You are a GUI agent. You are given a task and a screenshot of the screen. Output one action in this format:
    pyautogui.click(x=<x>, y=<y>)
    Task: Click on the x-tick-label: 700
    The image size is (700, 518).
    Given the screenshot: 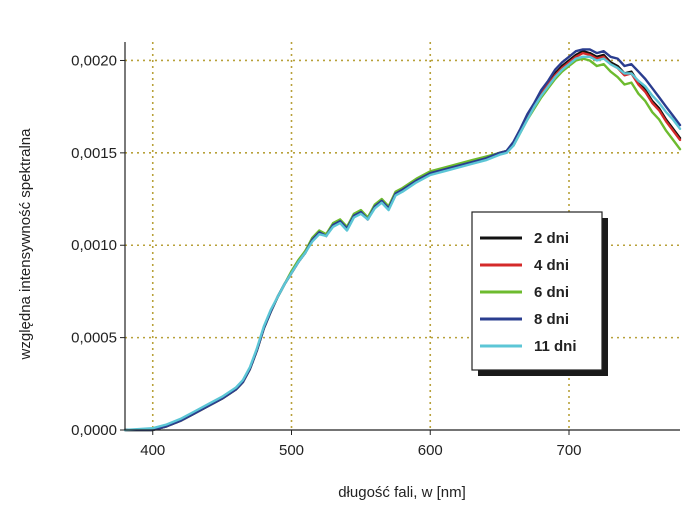 What is the action you would take?
    pyautogui.click(x=568, y=450)
    